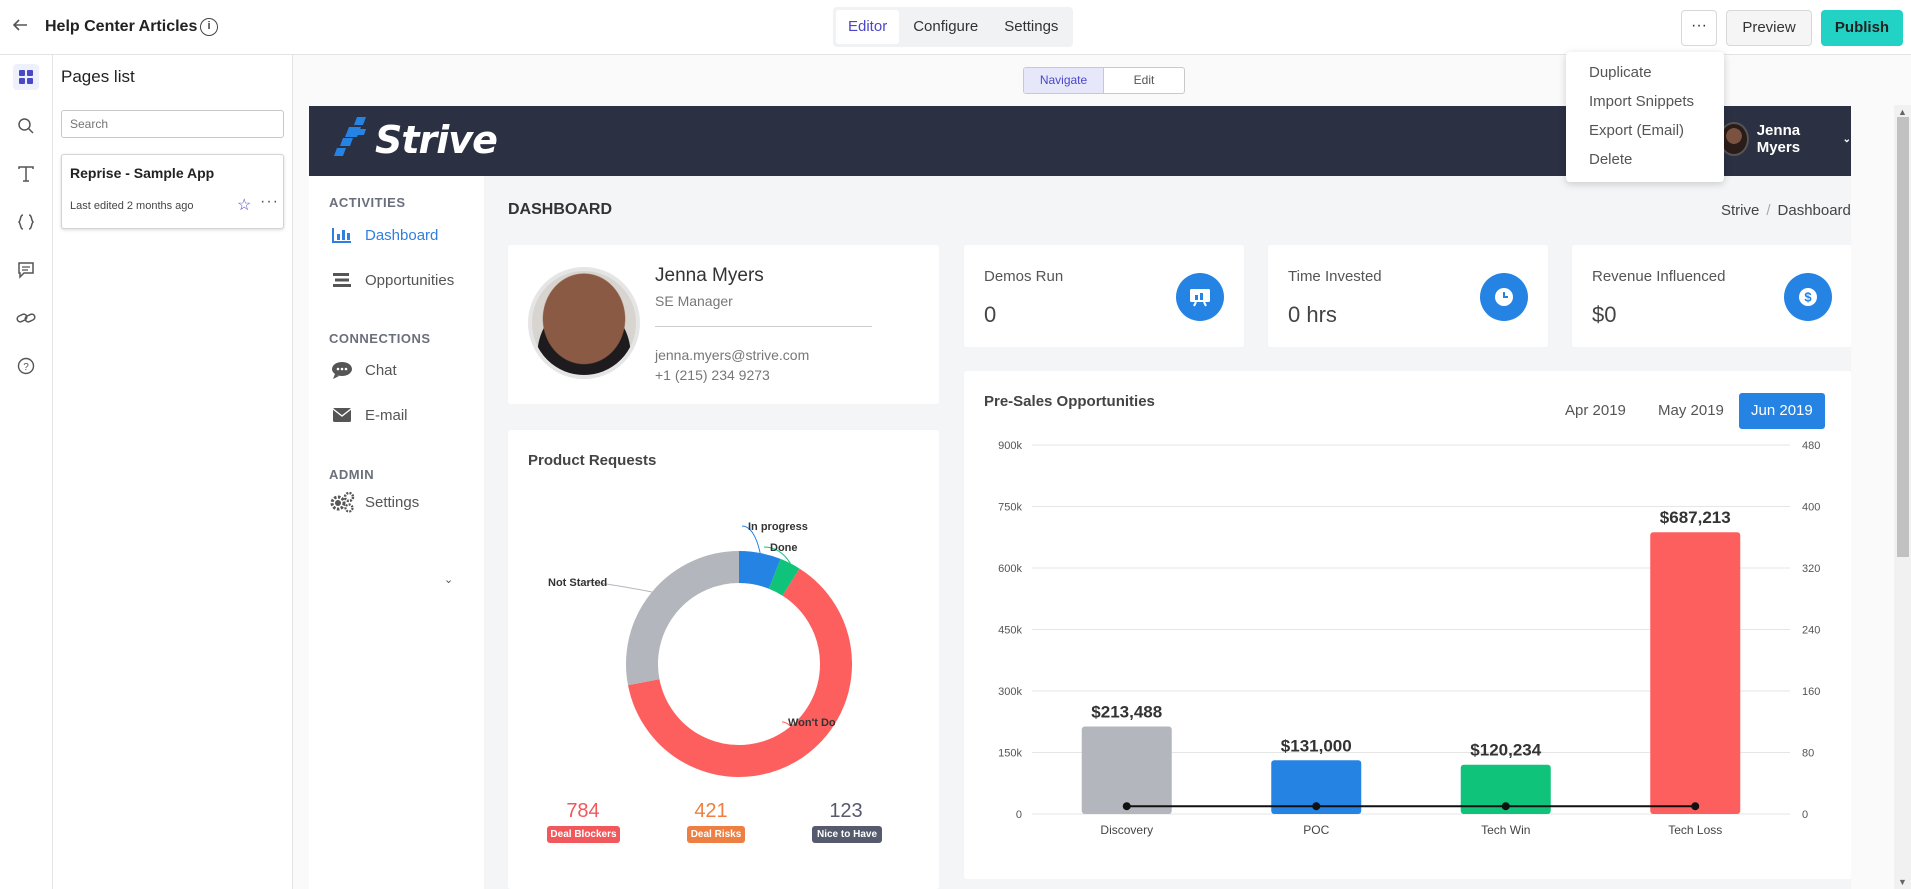 The width and height of the screenshot is (1911, 889). What do you see at coordinates (342, 235) in the screenshot?
I see `bar-chart-icon` at bounding box center [342, 235].